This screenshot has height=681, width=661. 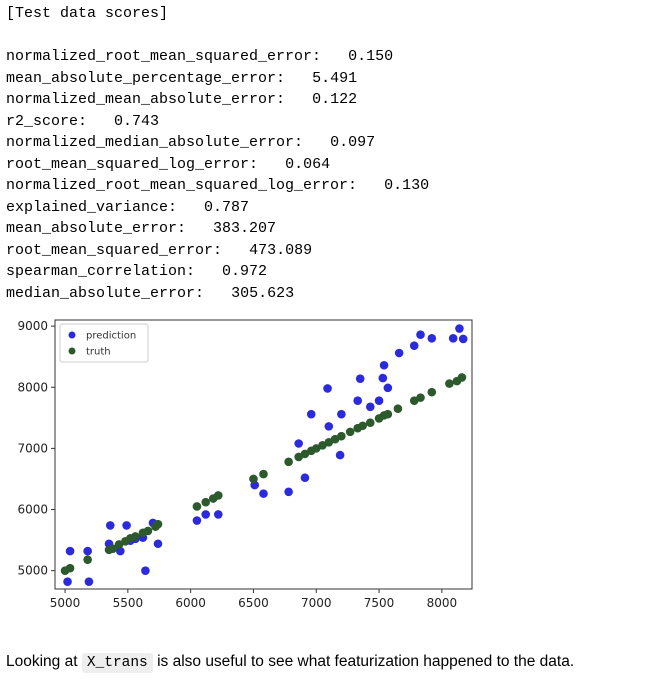 What do you see at coordinates (114, 250) in the screenshot?
I see `metric-name: root_mean_squared_error:` at bounding box center [114, 250].